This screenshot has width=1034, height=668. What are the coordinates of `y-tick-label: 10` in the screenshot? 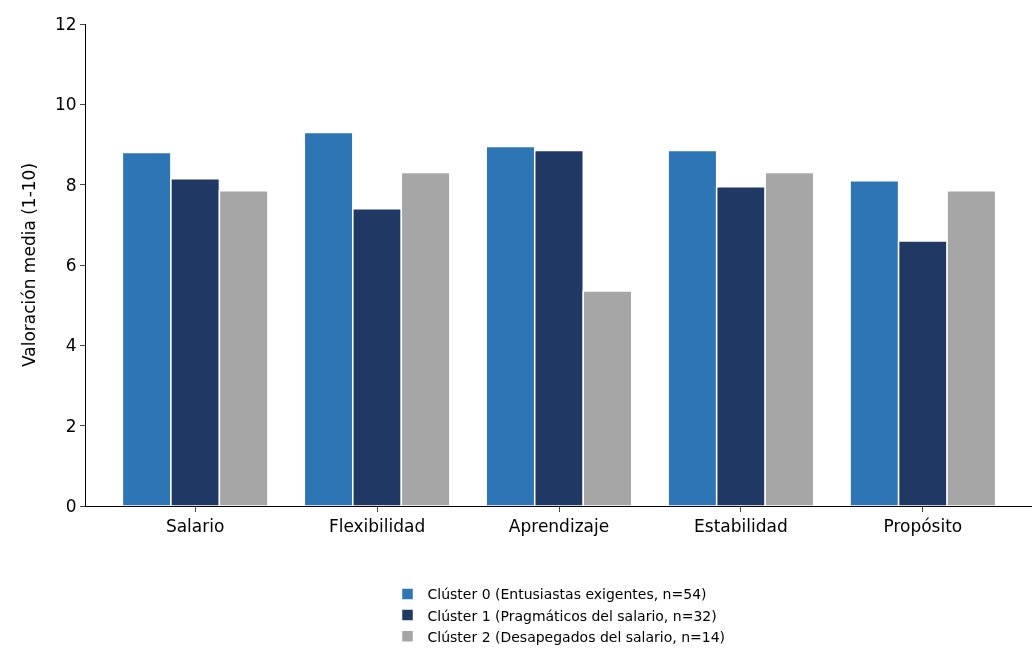 It's located at (65, 104).